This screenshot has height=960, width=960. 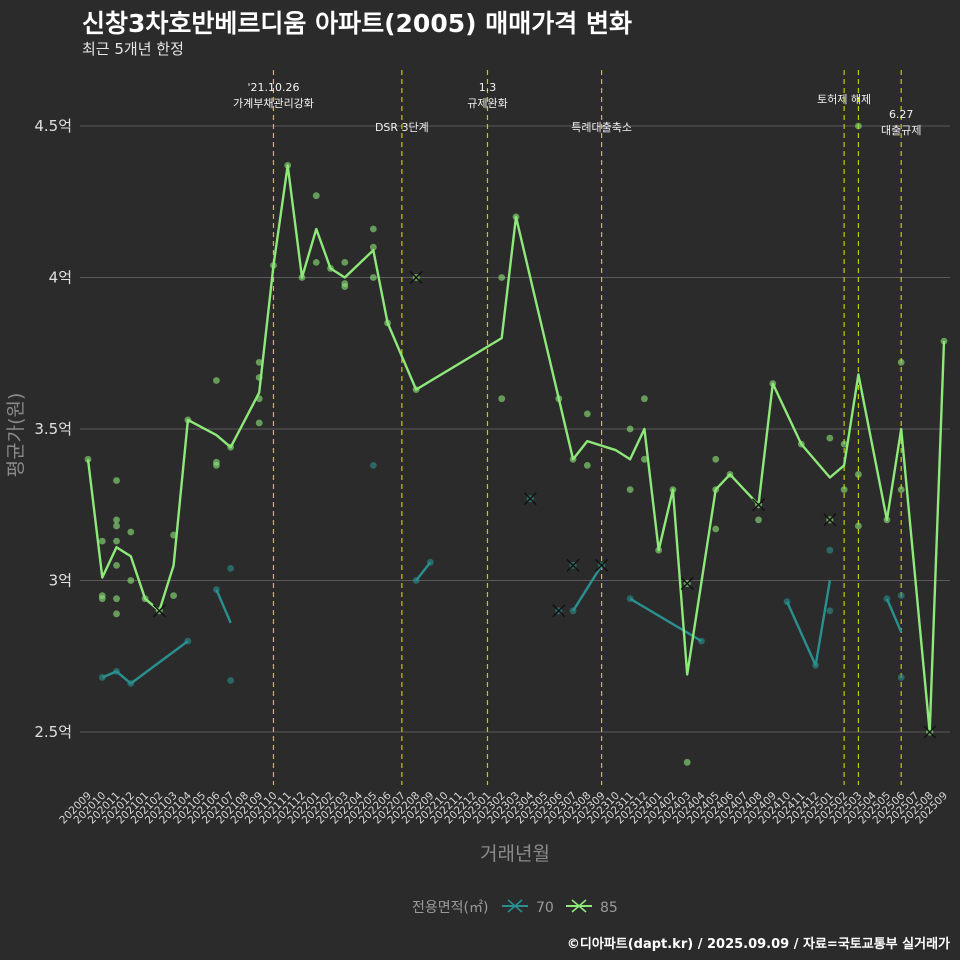 I want to click on policy-annotation: 토허제 해제, so click(x=844, y=99).